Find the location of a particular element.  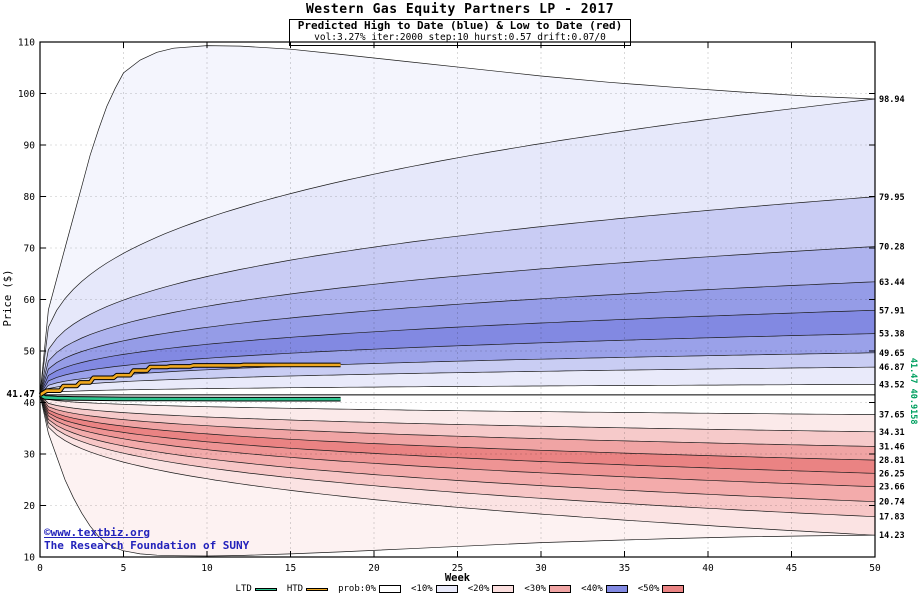

legend-item: <50% is located at coordinates (661, 589).